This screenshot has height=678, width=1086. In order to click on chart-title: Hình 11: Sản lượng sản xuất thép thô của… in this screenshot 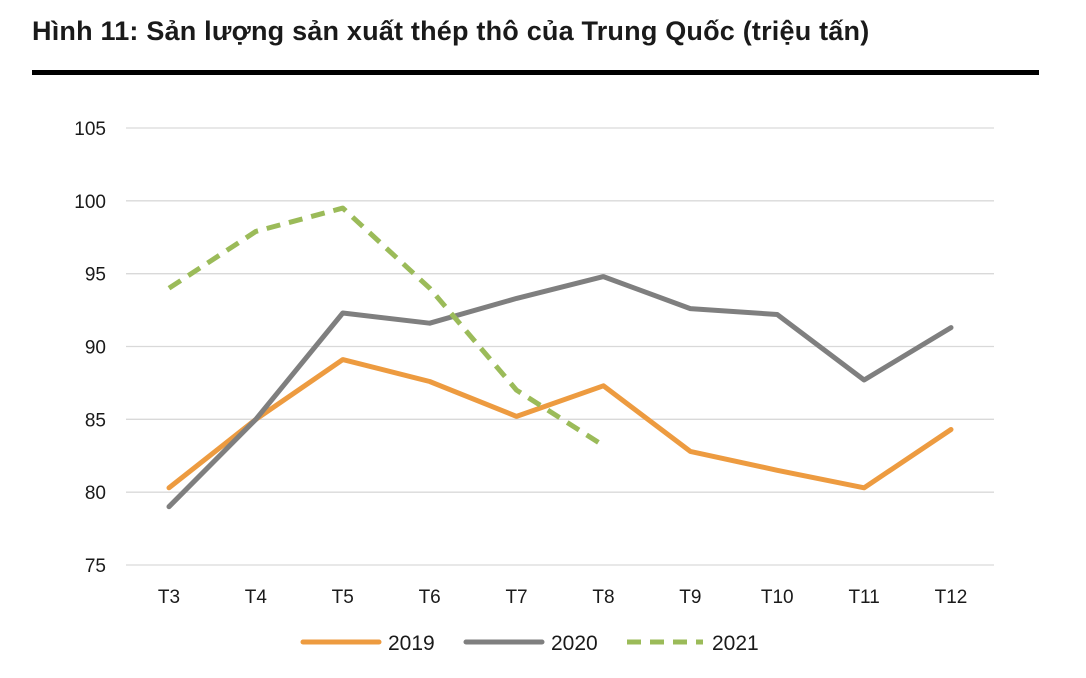, I will do `click(451, 31)`.